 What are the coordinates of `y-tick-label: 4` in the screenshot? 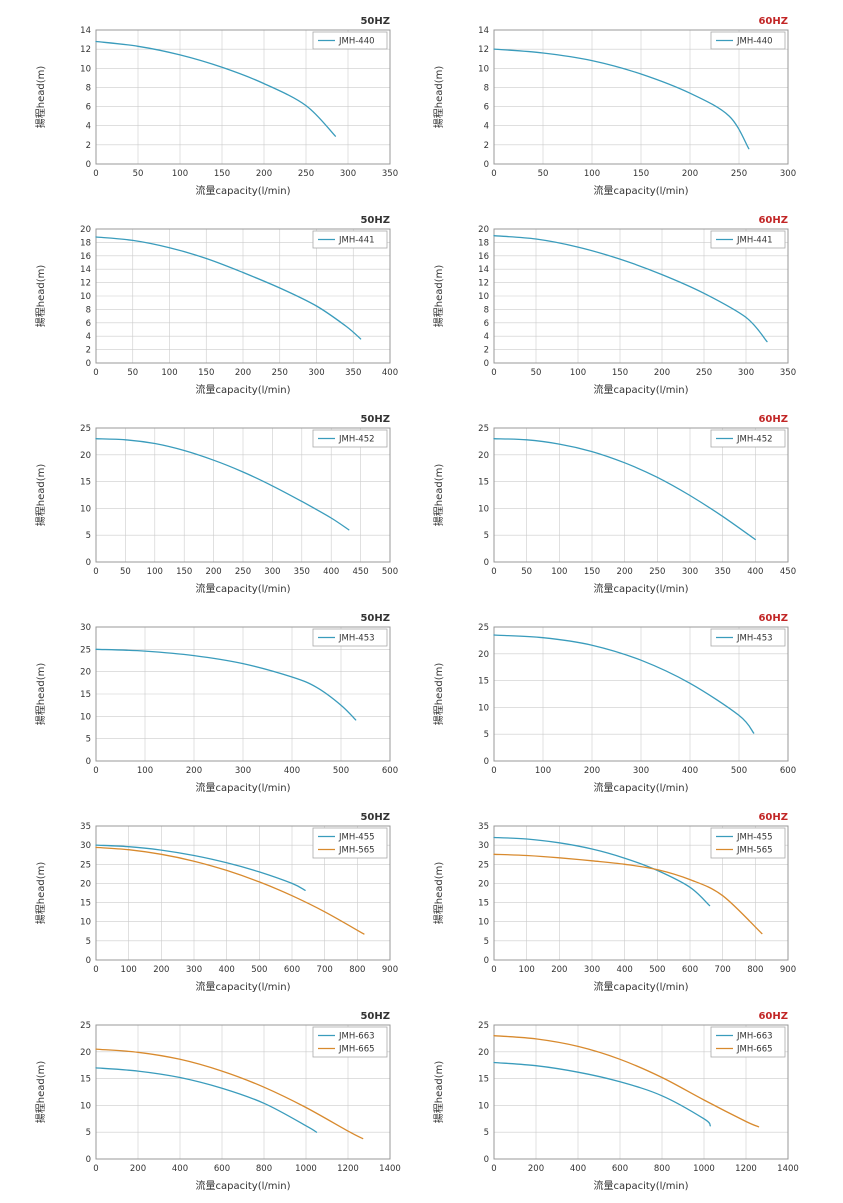 It's located at (486, 337).